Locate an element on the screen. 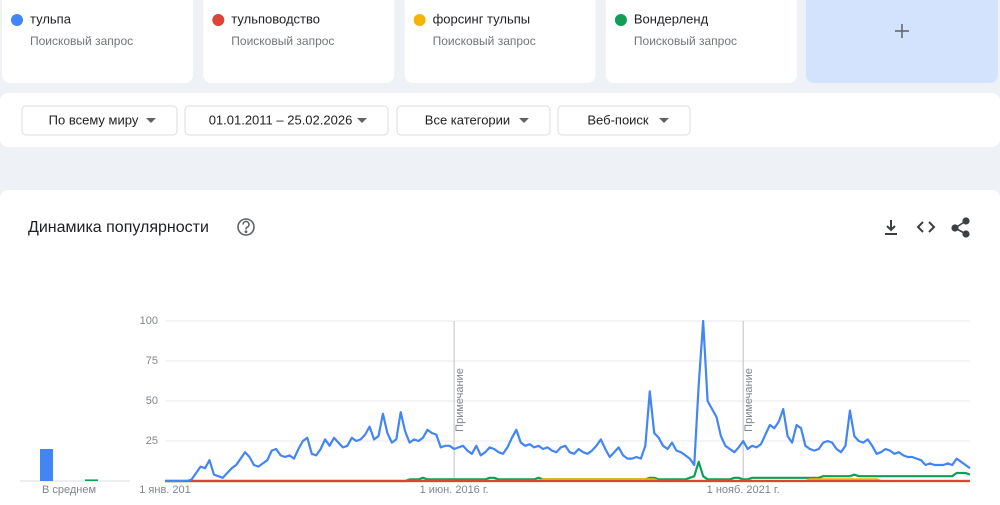  y-tick-label: 50 is located at coordinates (152, 401).